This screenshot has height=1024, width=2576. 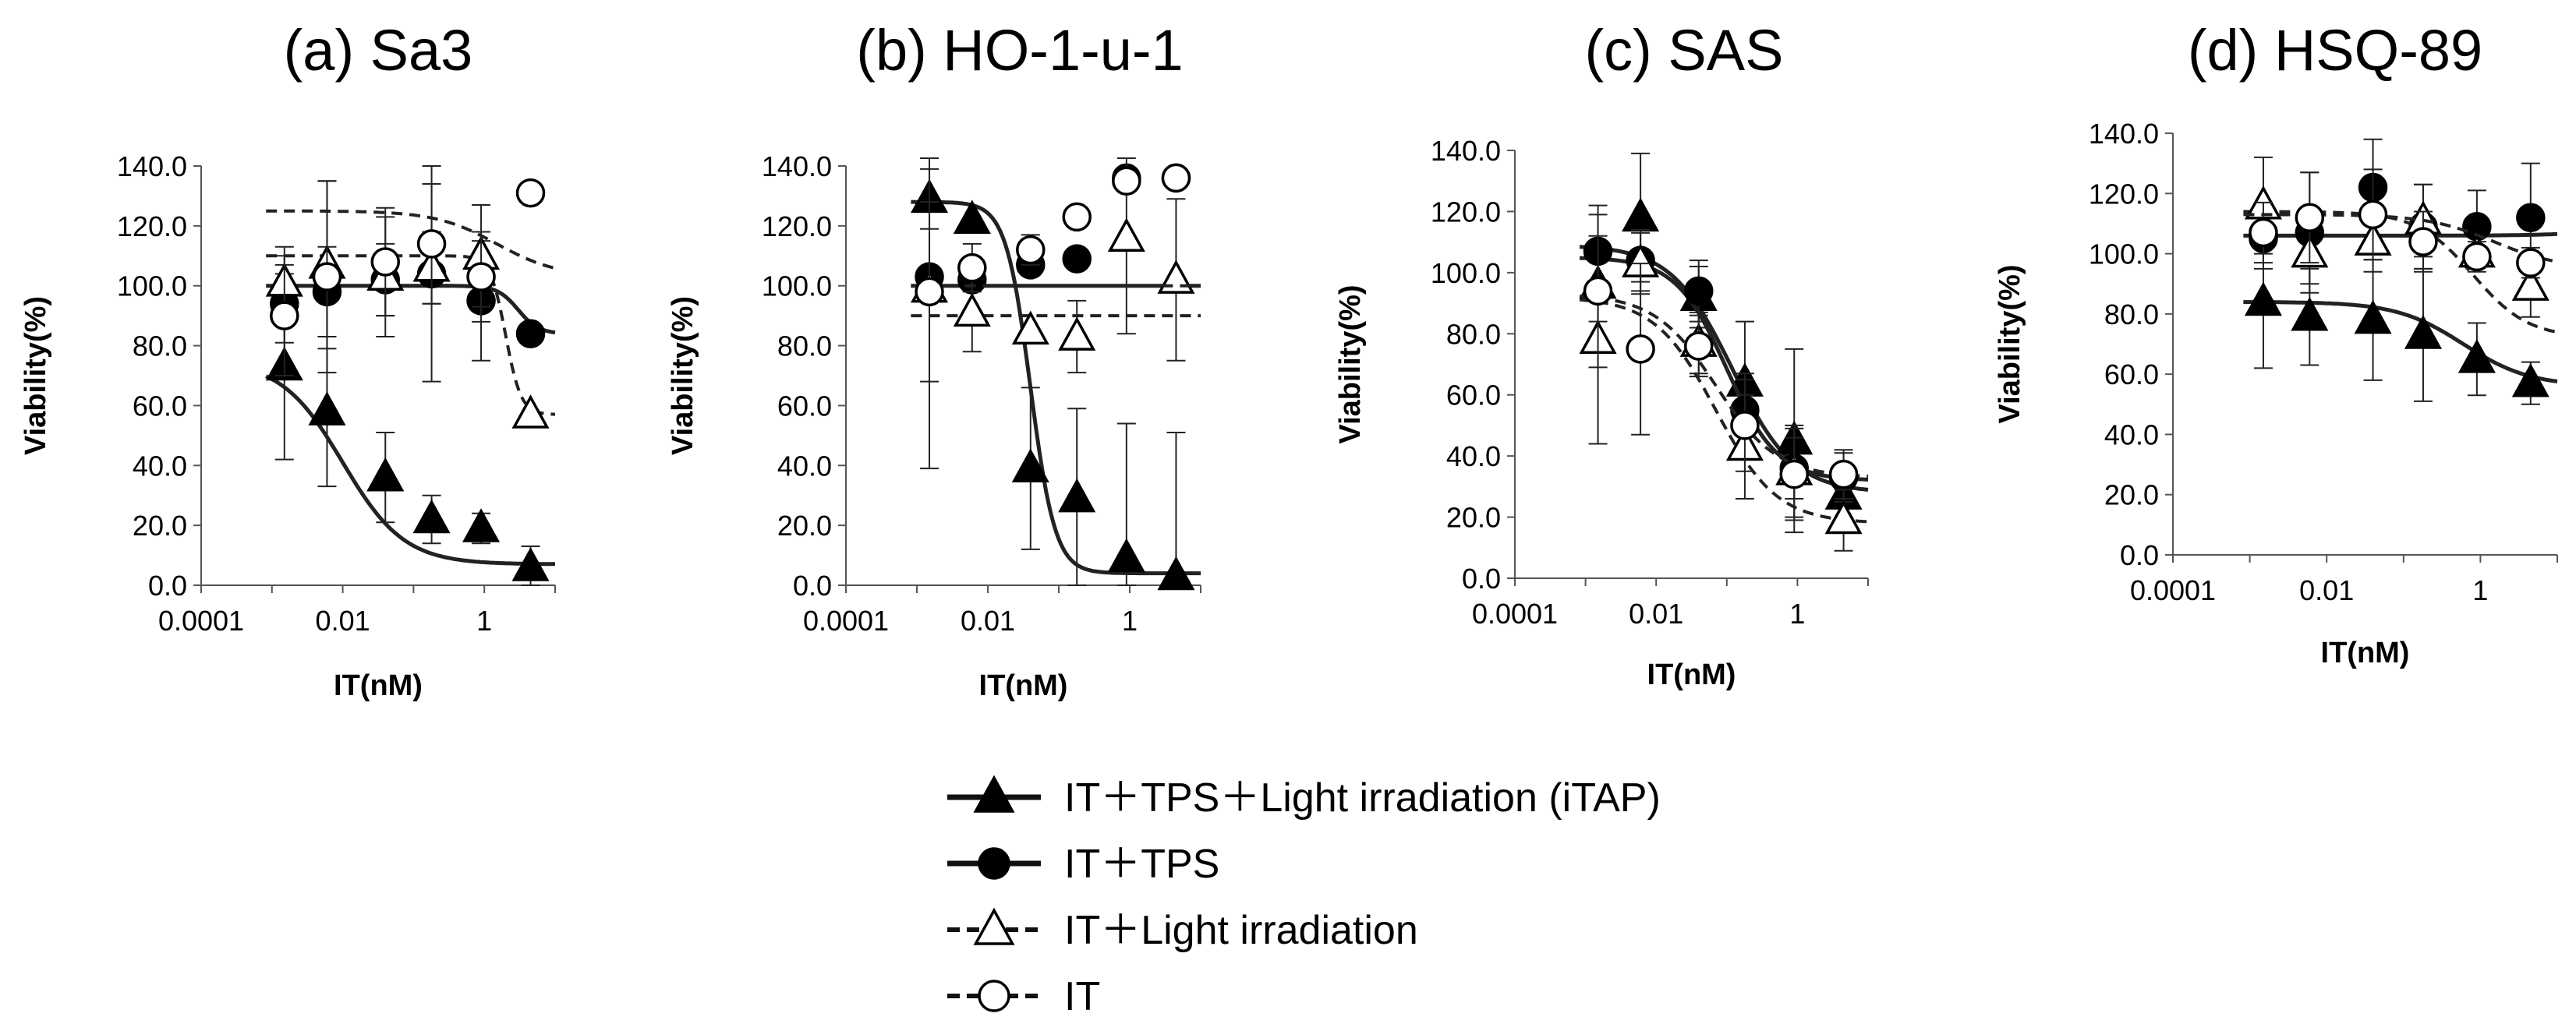 I want to click on legend-label: IT＋TPS＋Light irradiation (iTAP), so click(x=1362, y=798).